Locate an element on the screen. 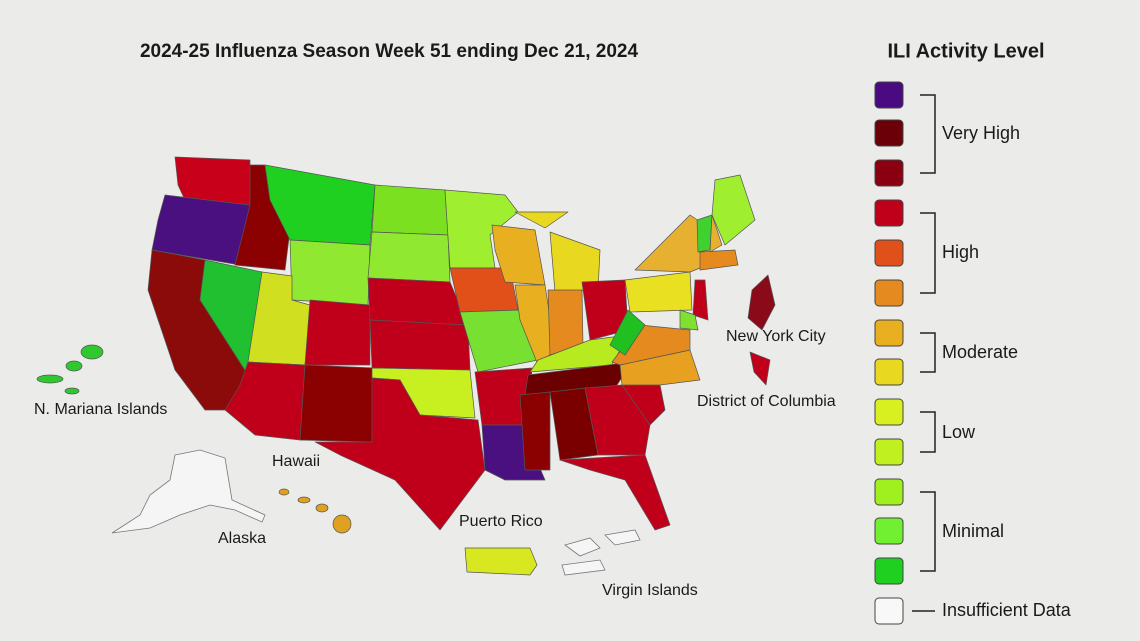 This screenshot has width=1140, height=641. legend-label: High is located at coordinates (960, 252).